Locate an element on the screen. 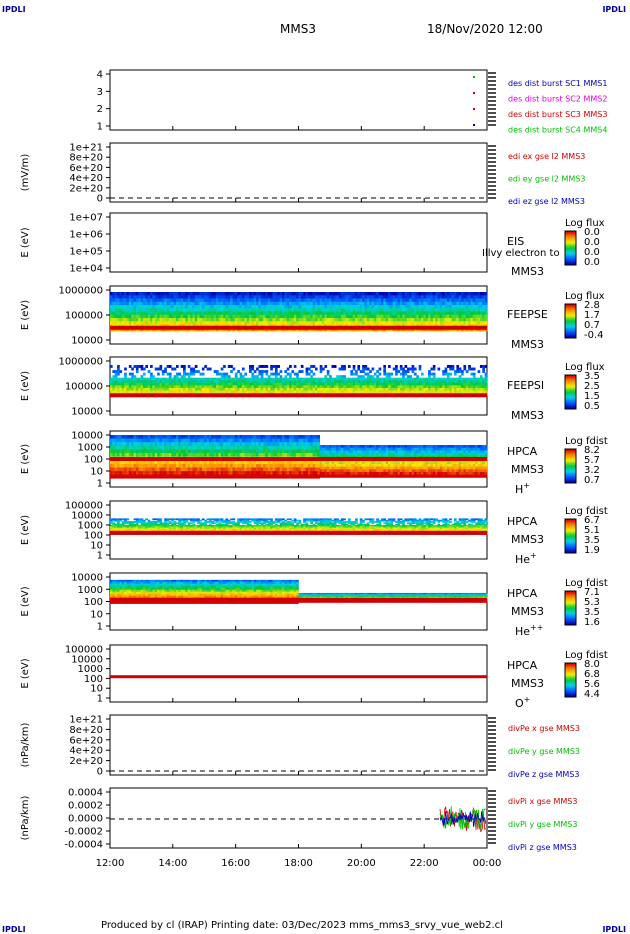 This screenshot has height=934, width=630. panel-2-legend-item: edi ey gse l2 MMS3 is located at coordinates (547, 179).